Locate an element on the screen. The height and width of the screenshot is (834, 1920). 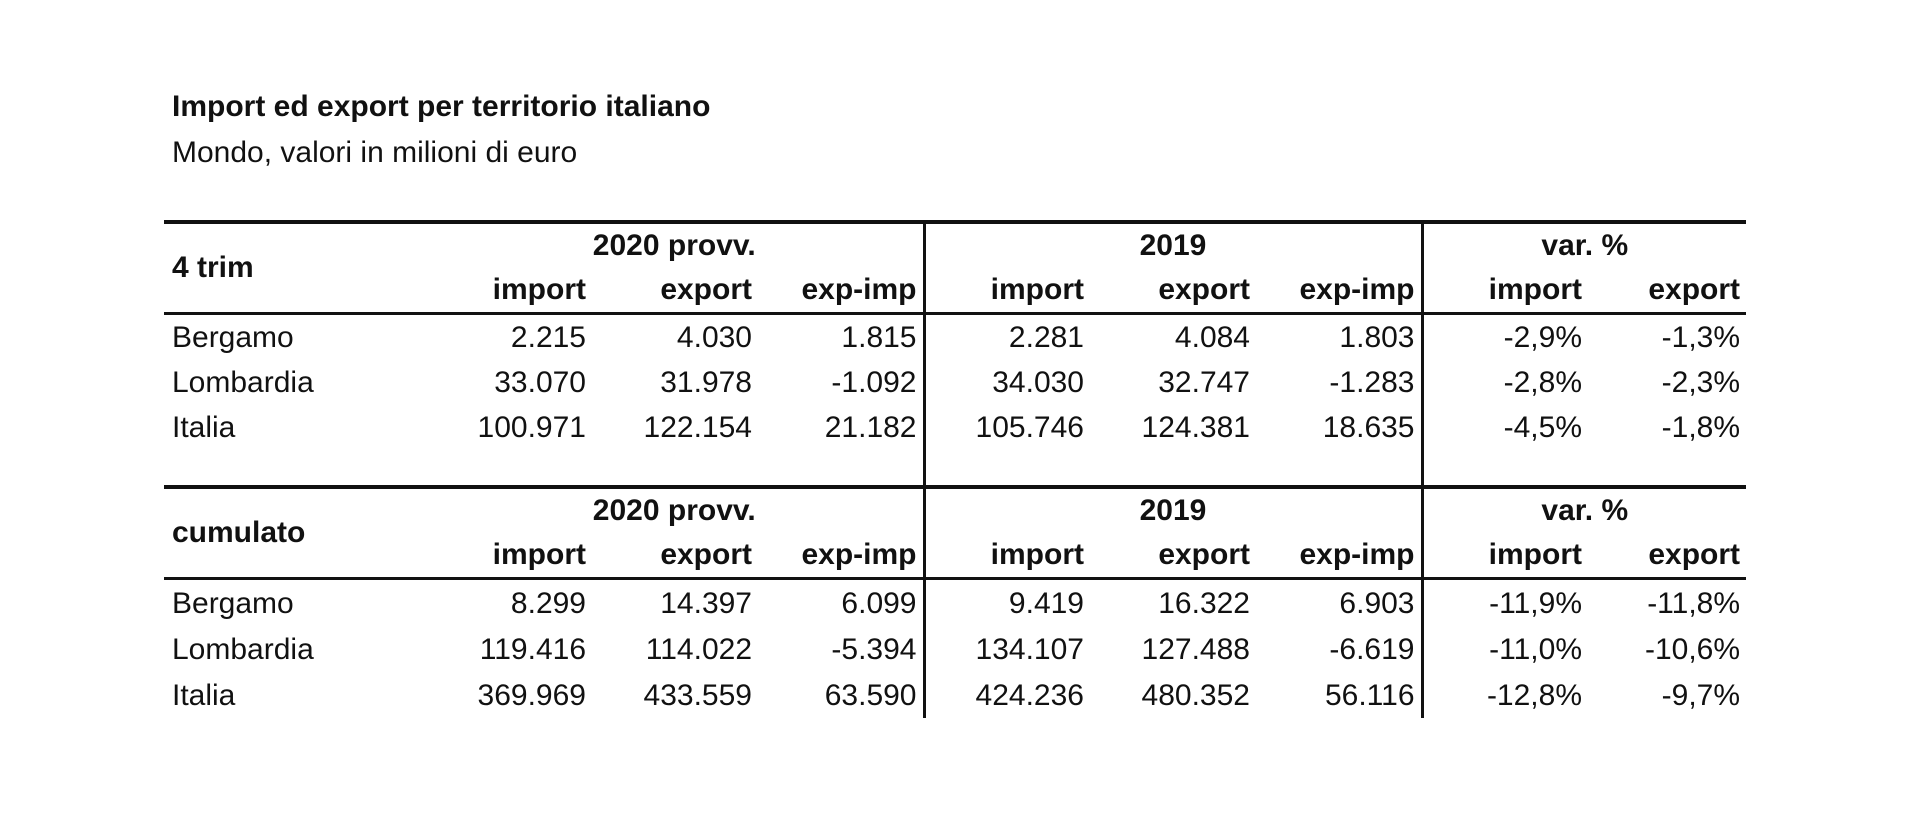
table-cell: 6.099 is located at coordinates (842, 602).